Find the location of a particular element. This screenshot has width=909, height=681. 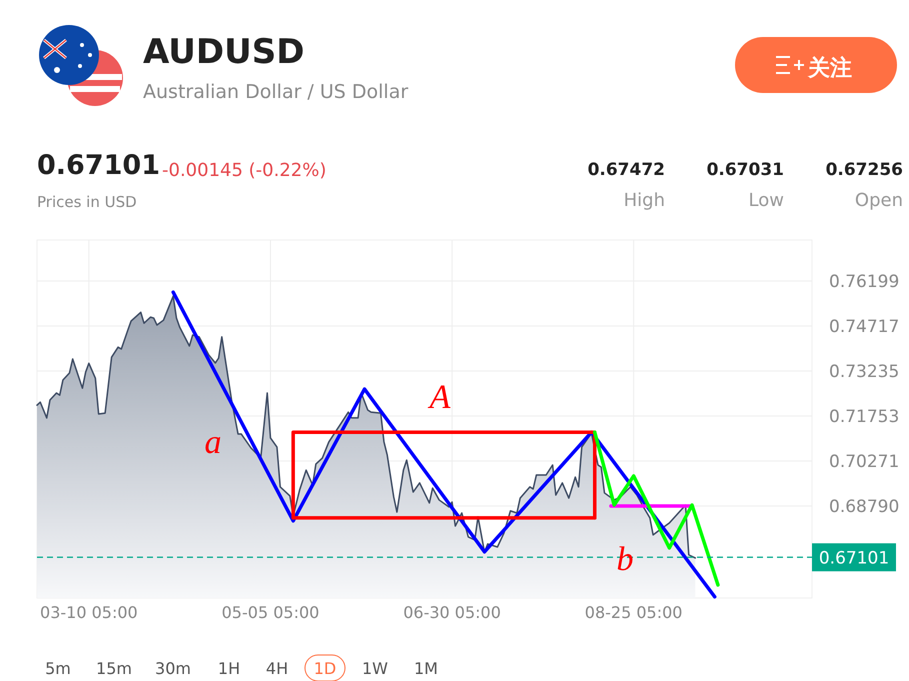

chart-subtitle: Australian Dollar / US Dollar is located at coordinates (275, 92).